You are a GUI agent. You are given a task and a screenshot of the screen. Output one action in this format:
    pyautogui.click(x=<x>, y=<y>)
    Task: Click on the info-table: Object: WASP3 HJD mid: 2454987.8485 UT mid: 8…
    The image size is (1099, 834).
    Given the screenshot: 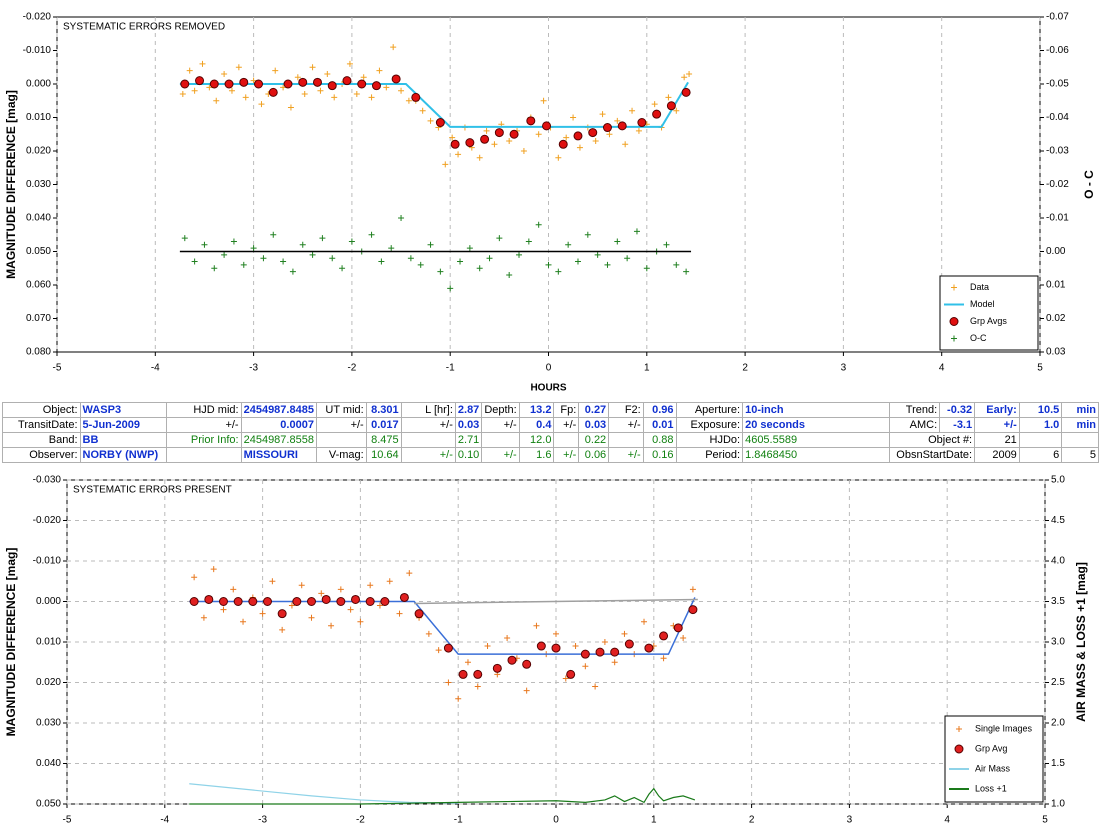 What is the action you would take?
    pyautogui.click(x=550, y=432)
    